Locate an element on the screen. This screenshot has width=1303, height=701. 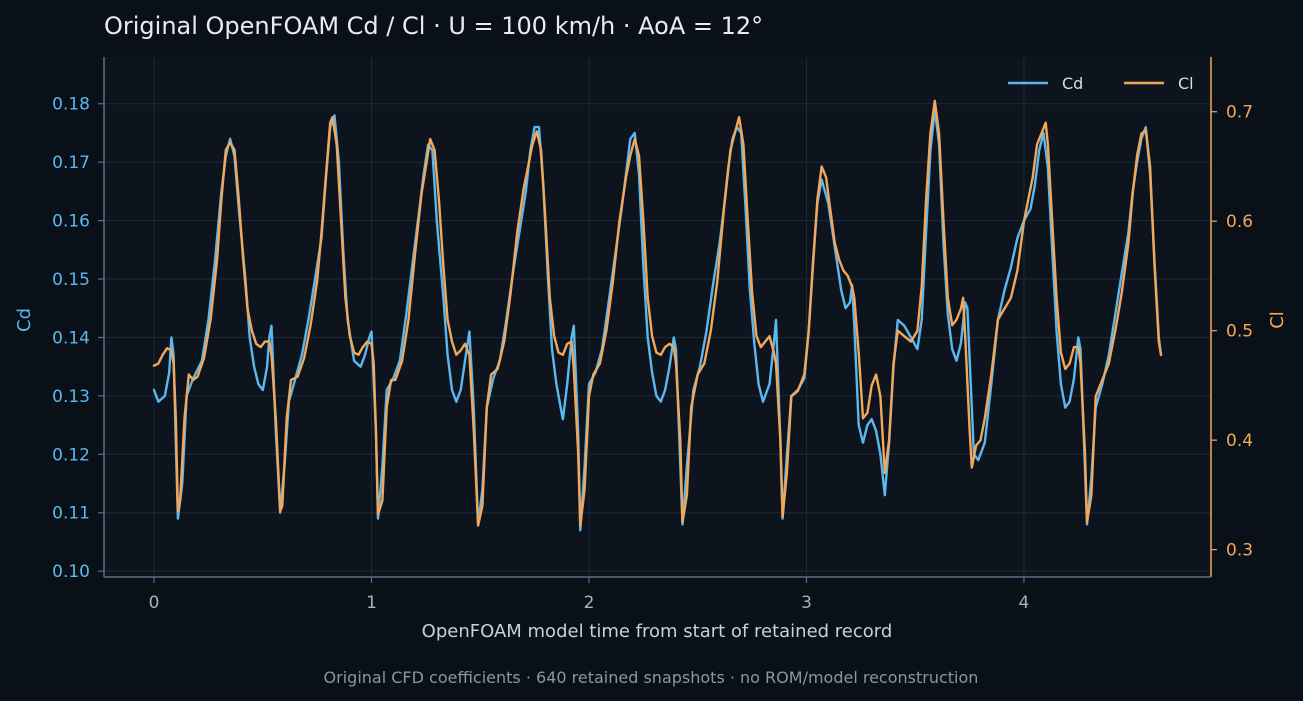
y-left-tick-label: 0.11 is located at coordinates (71, 514).